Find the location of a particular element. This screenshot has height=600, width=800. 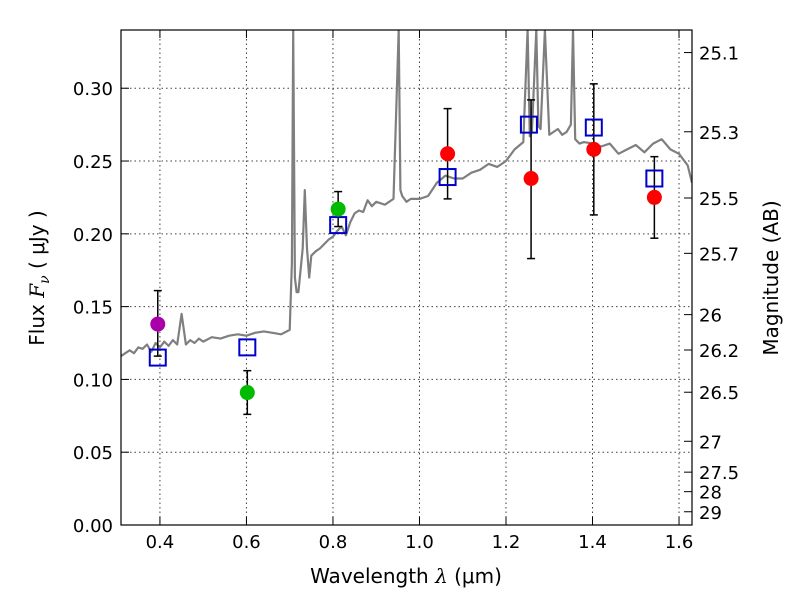

y-tick-label: 0.05 is located at coordinates (93, 453).